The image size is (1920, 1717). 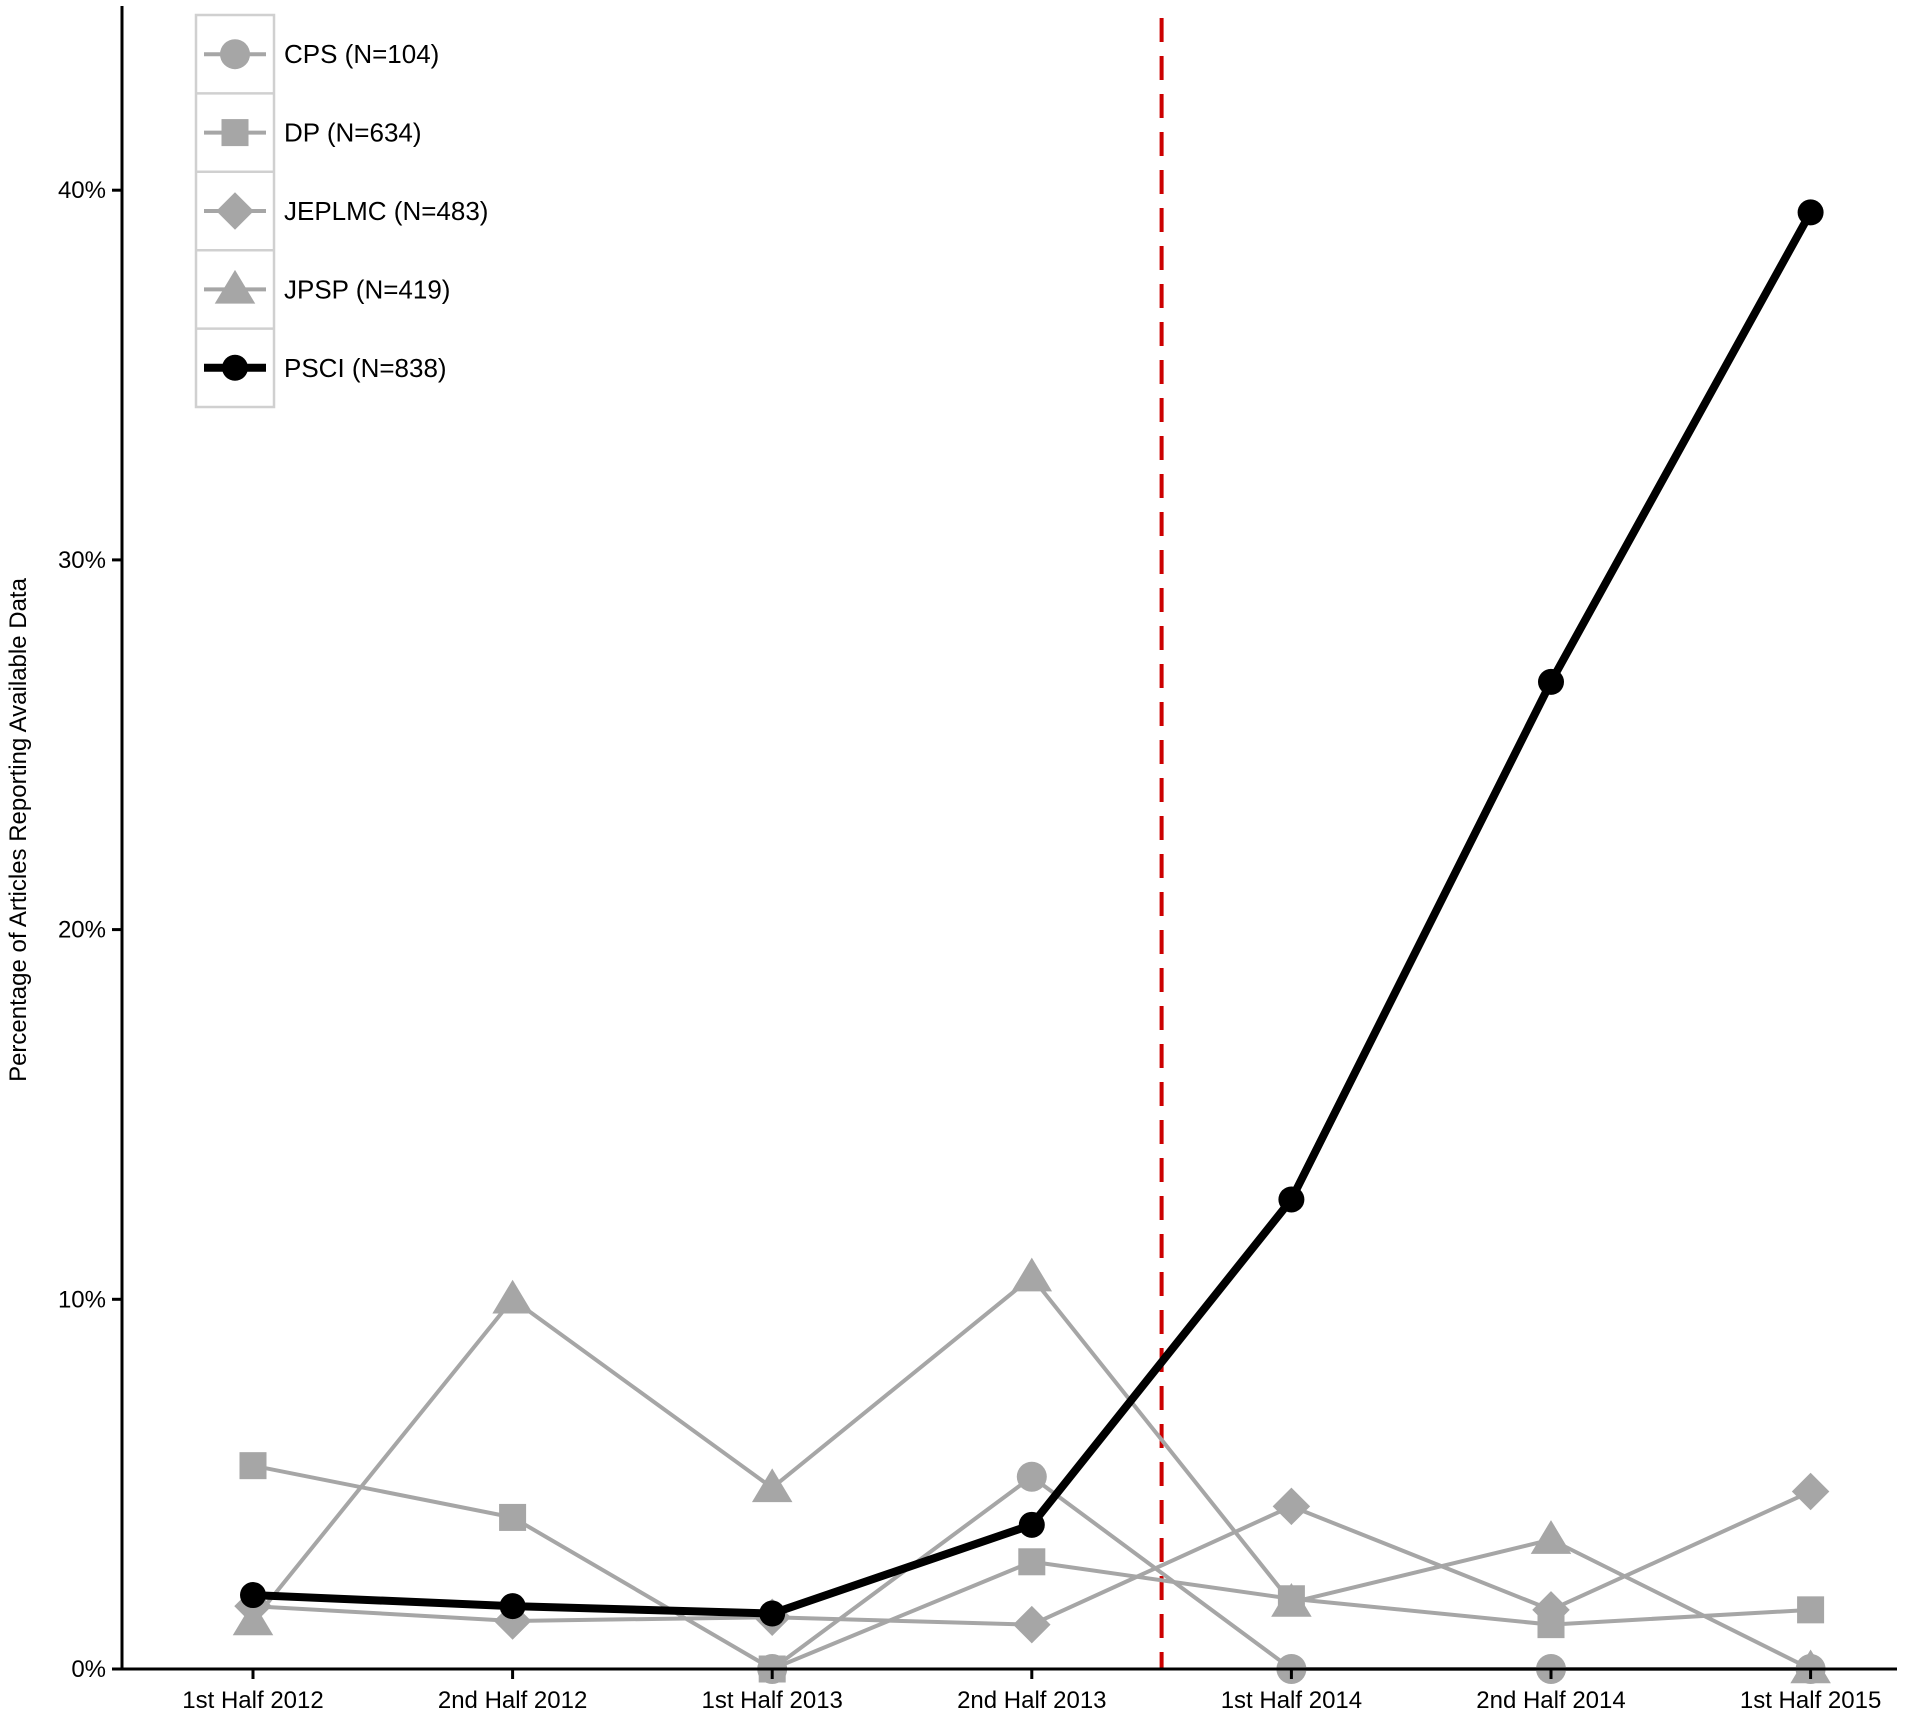 I want to click on x-tick-label: 1st Half 2015, so click(x=1810, y=1700).